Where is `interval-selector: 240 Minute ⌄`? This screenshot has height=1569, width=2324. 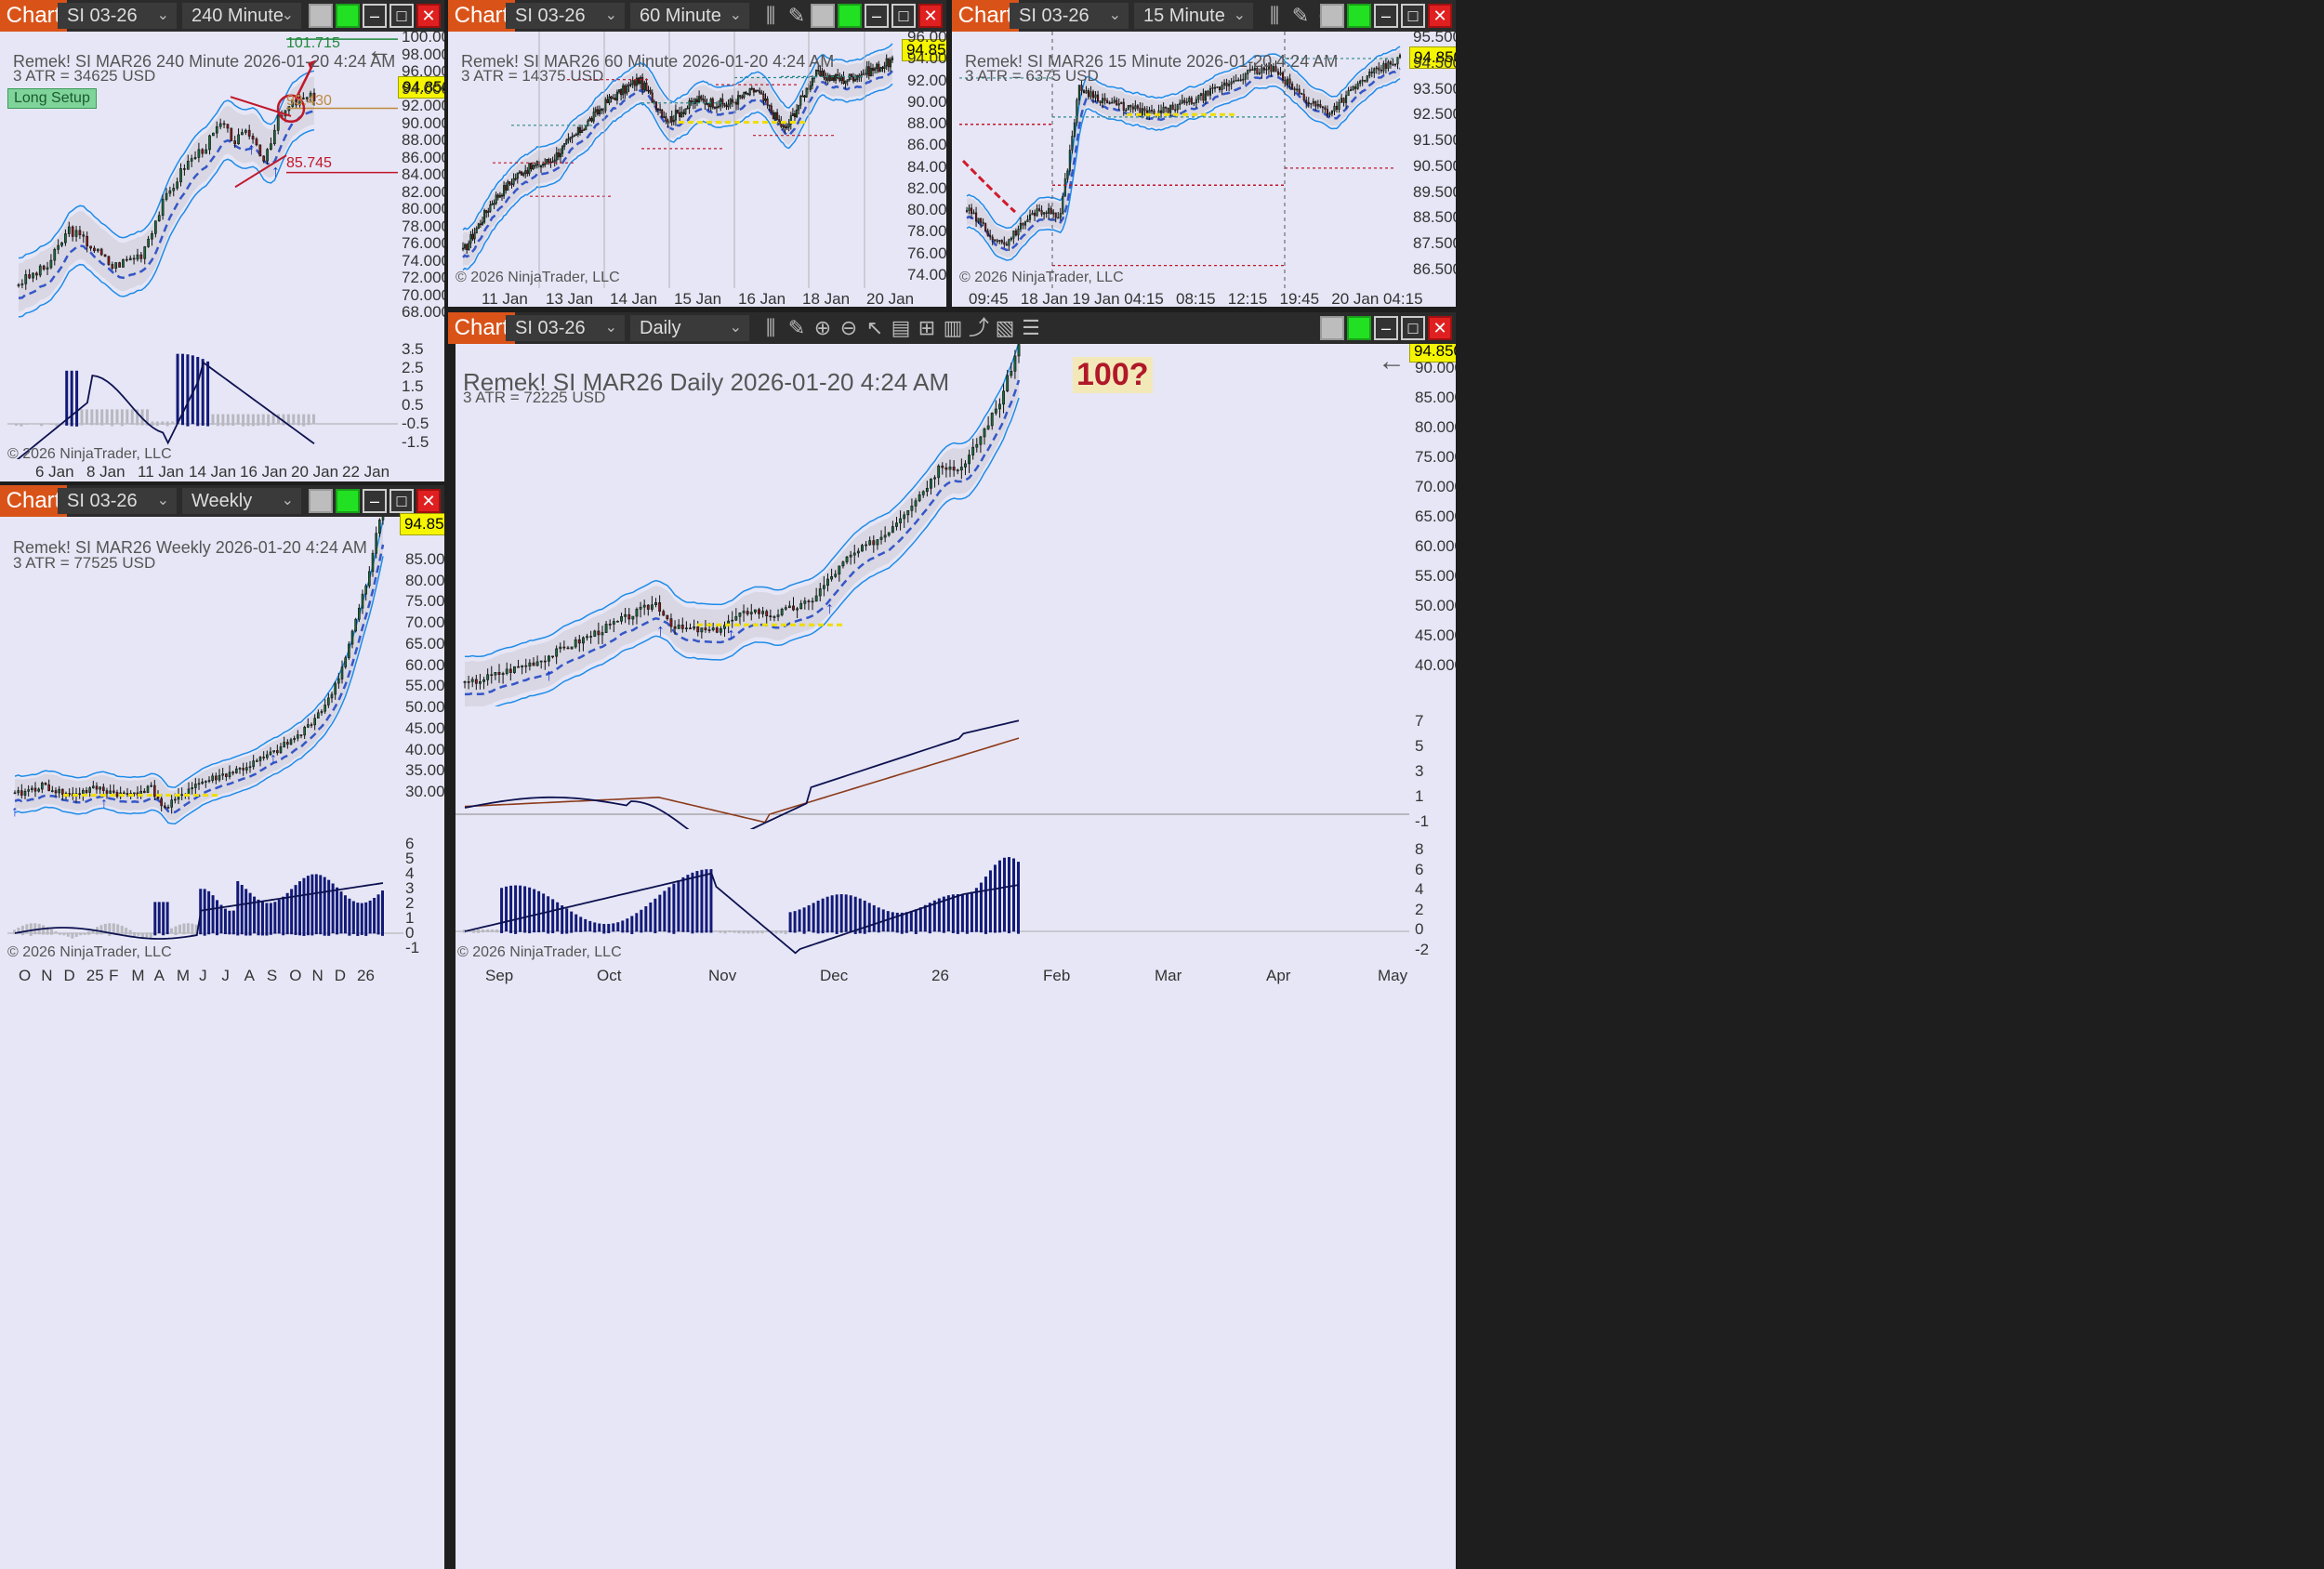
interval-selector: 240 Minute ⌄ is located at coordinates (241, 16).